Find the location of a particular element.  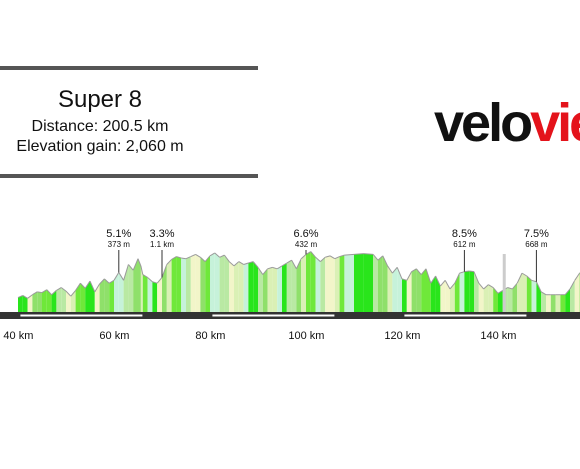

climb-length-label: 373 m is located at coordinates (119, 244).